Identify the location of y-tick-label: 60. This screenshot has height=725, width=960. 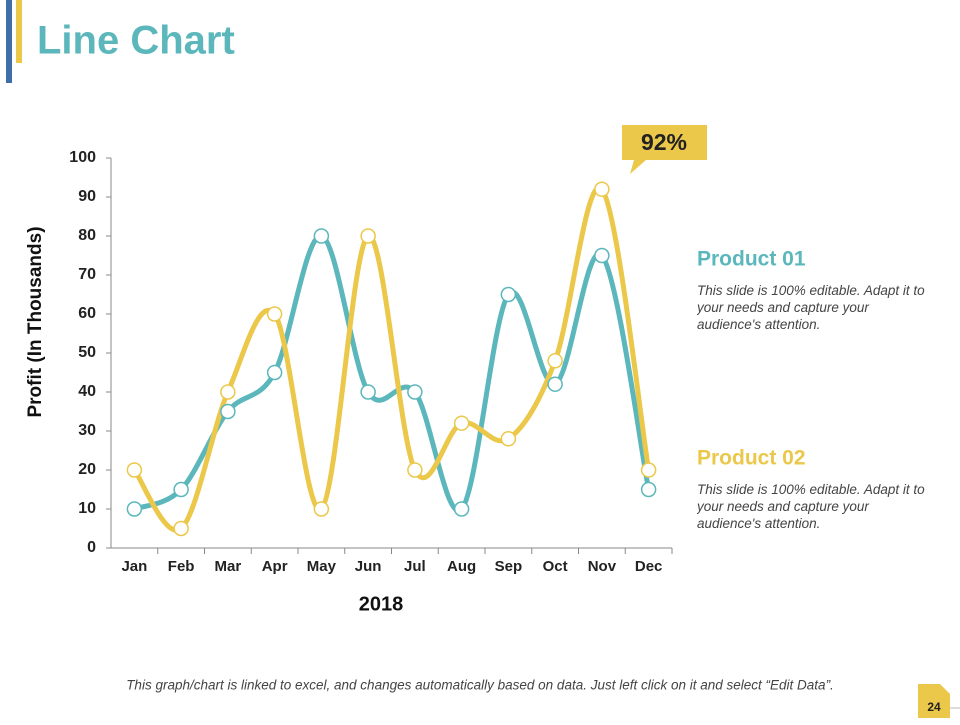
(87, 313).